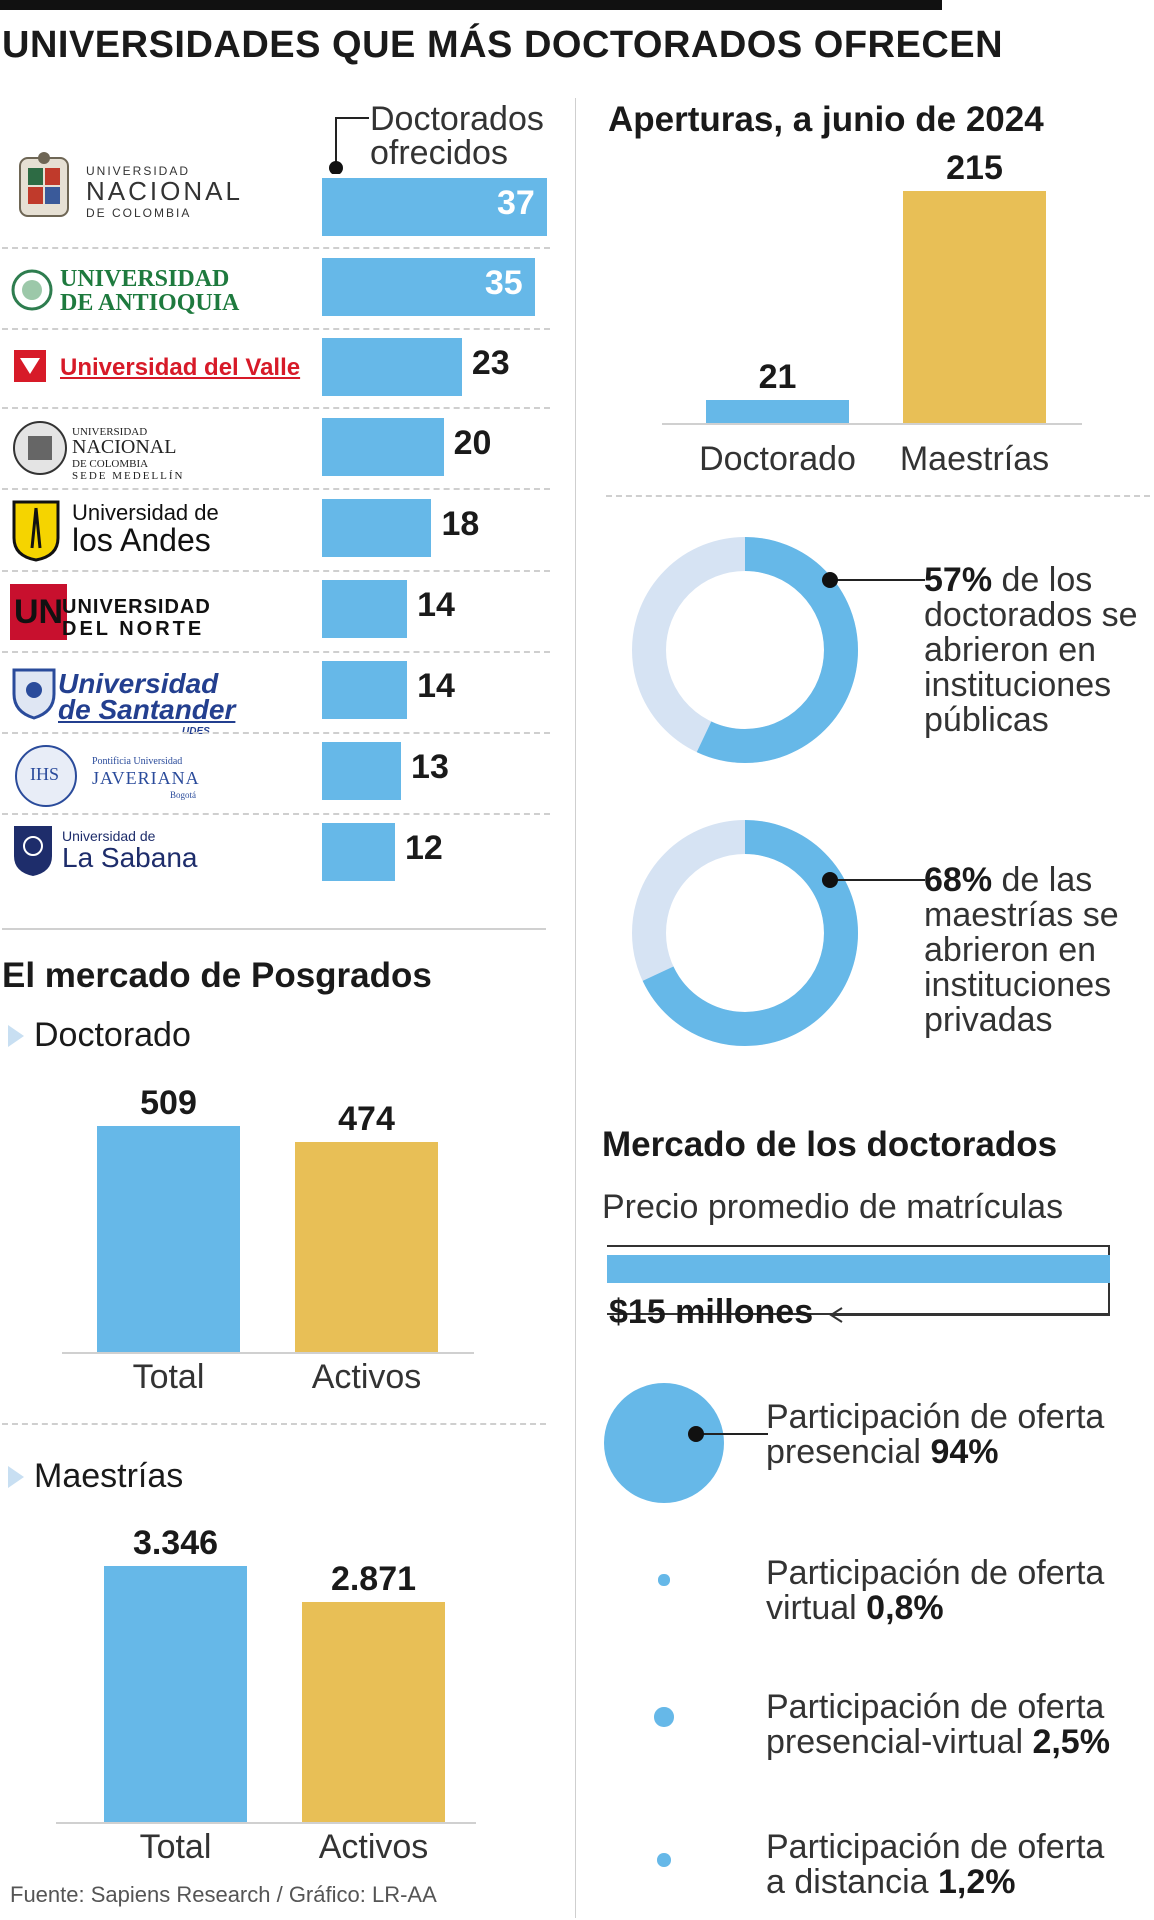  I want to click on logo-unalm-l3: DE COLOMBIA, so click(110, 464).